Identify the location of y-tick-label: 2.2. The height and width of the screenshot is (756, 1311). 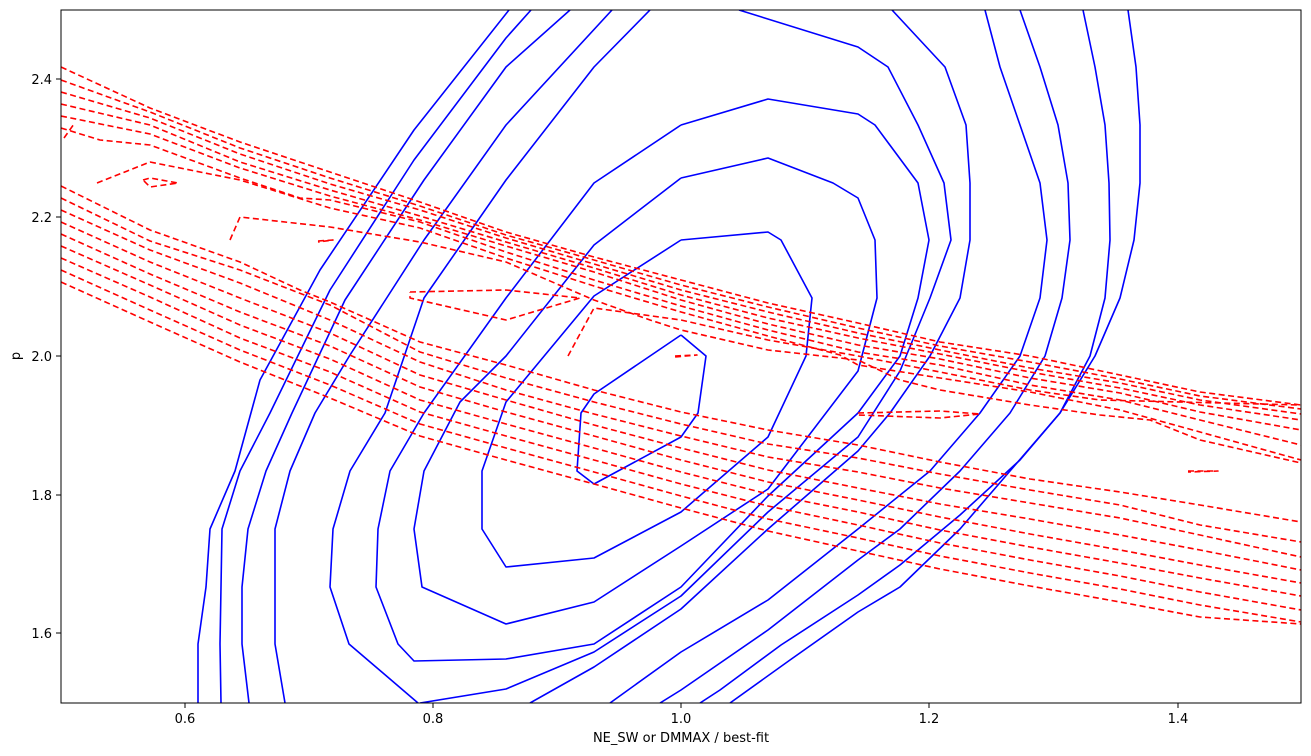
(41, 218).